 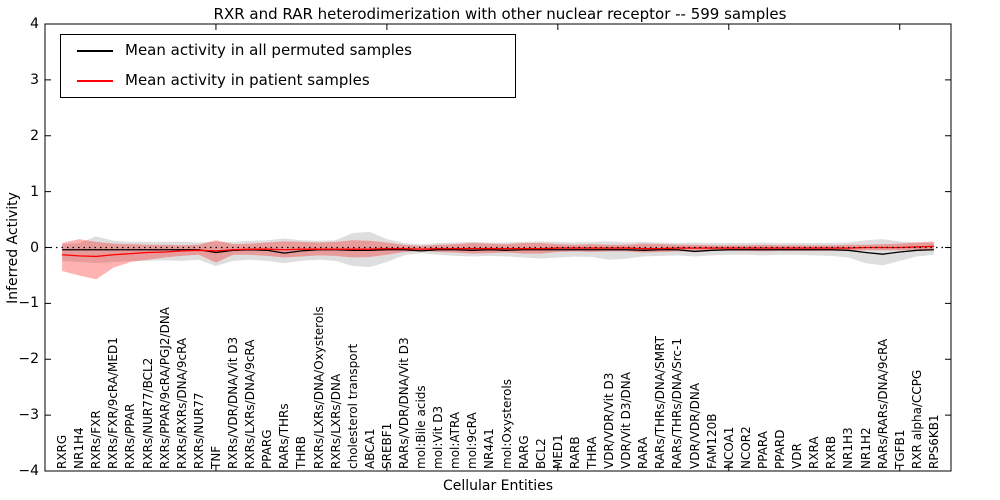 I want to click on legend-item-patient: Mean activity in patient samples, so click(x=288, y=81).